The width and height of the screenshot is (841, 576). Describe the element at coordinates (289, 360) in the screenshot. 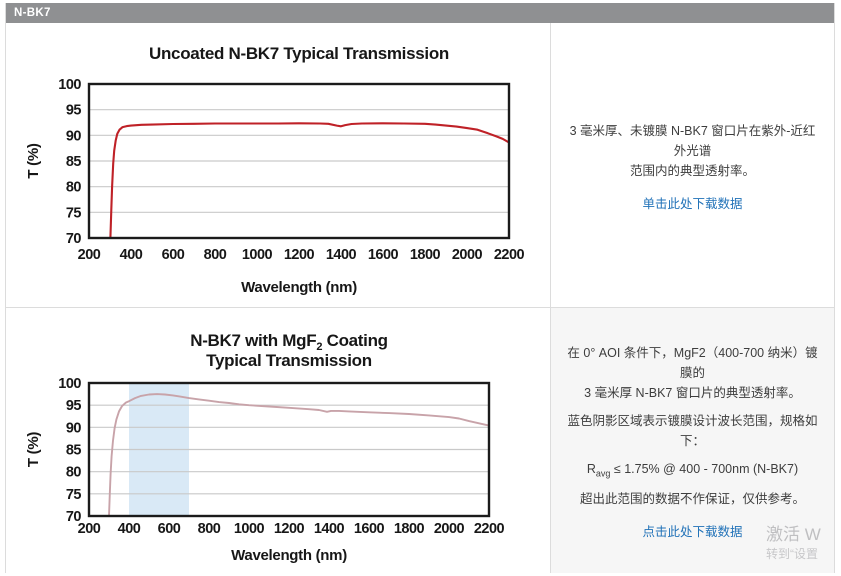

I see `svg-text: Typical Transmission` at that location.